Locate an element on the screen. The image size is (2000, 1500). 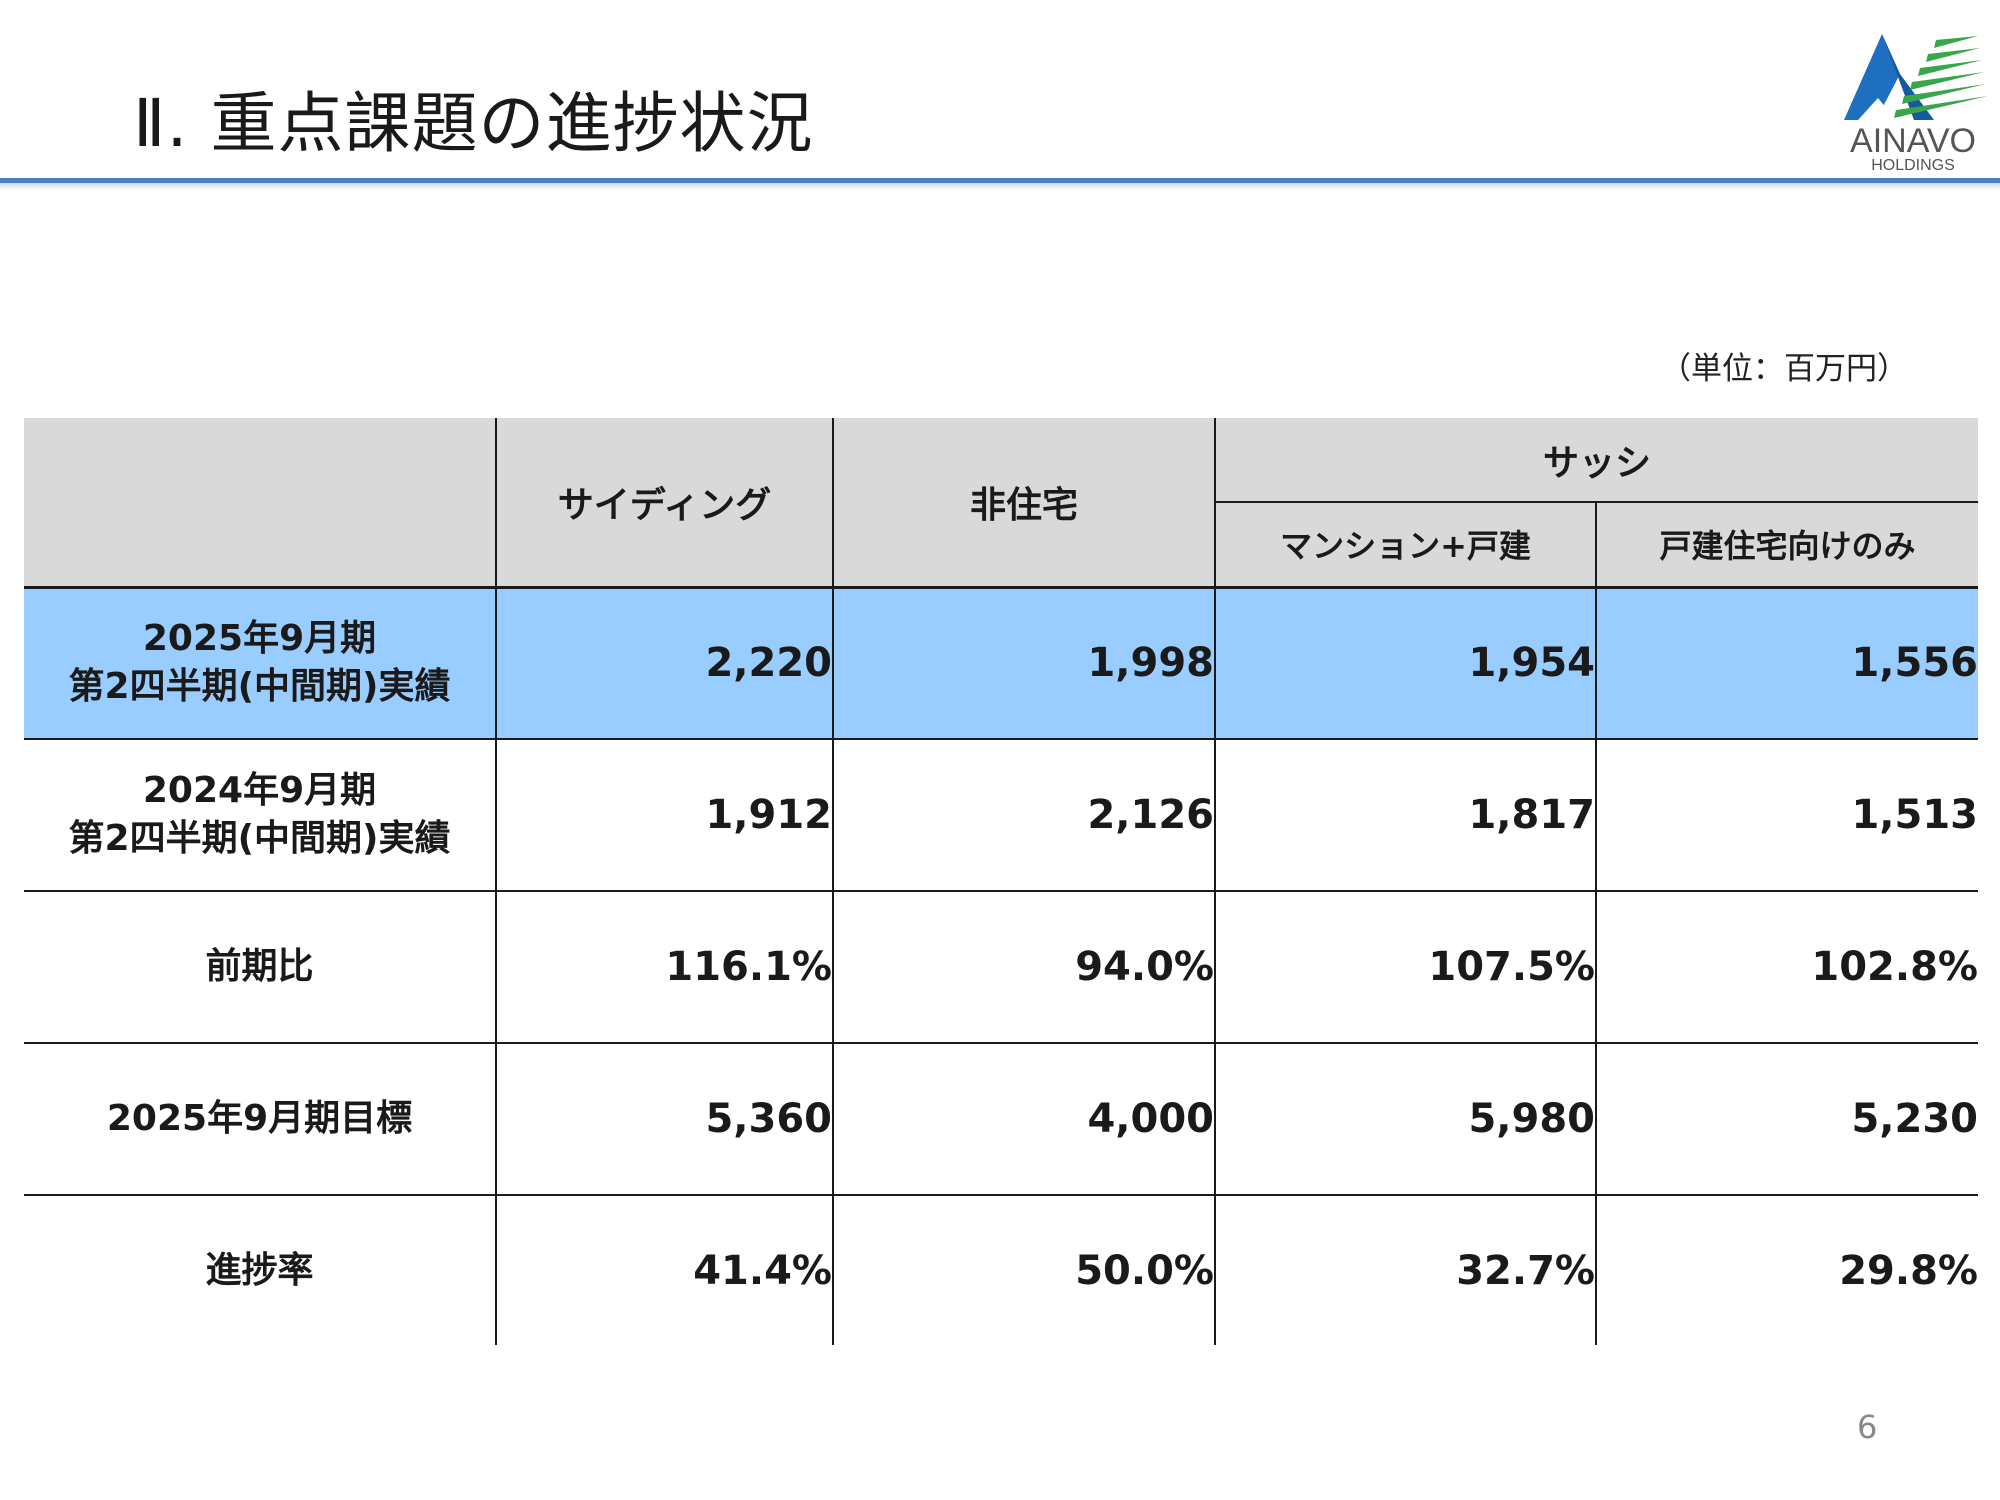
cell-value: 107.5% is located at coordinates (1405, 967).